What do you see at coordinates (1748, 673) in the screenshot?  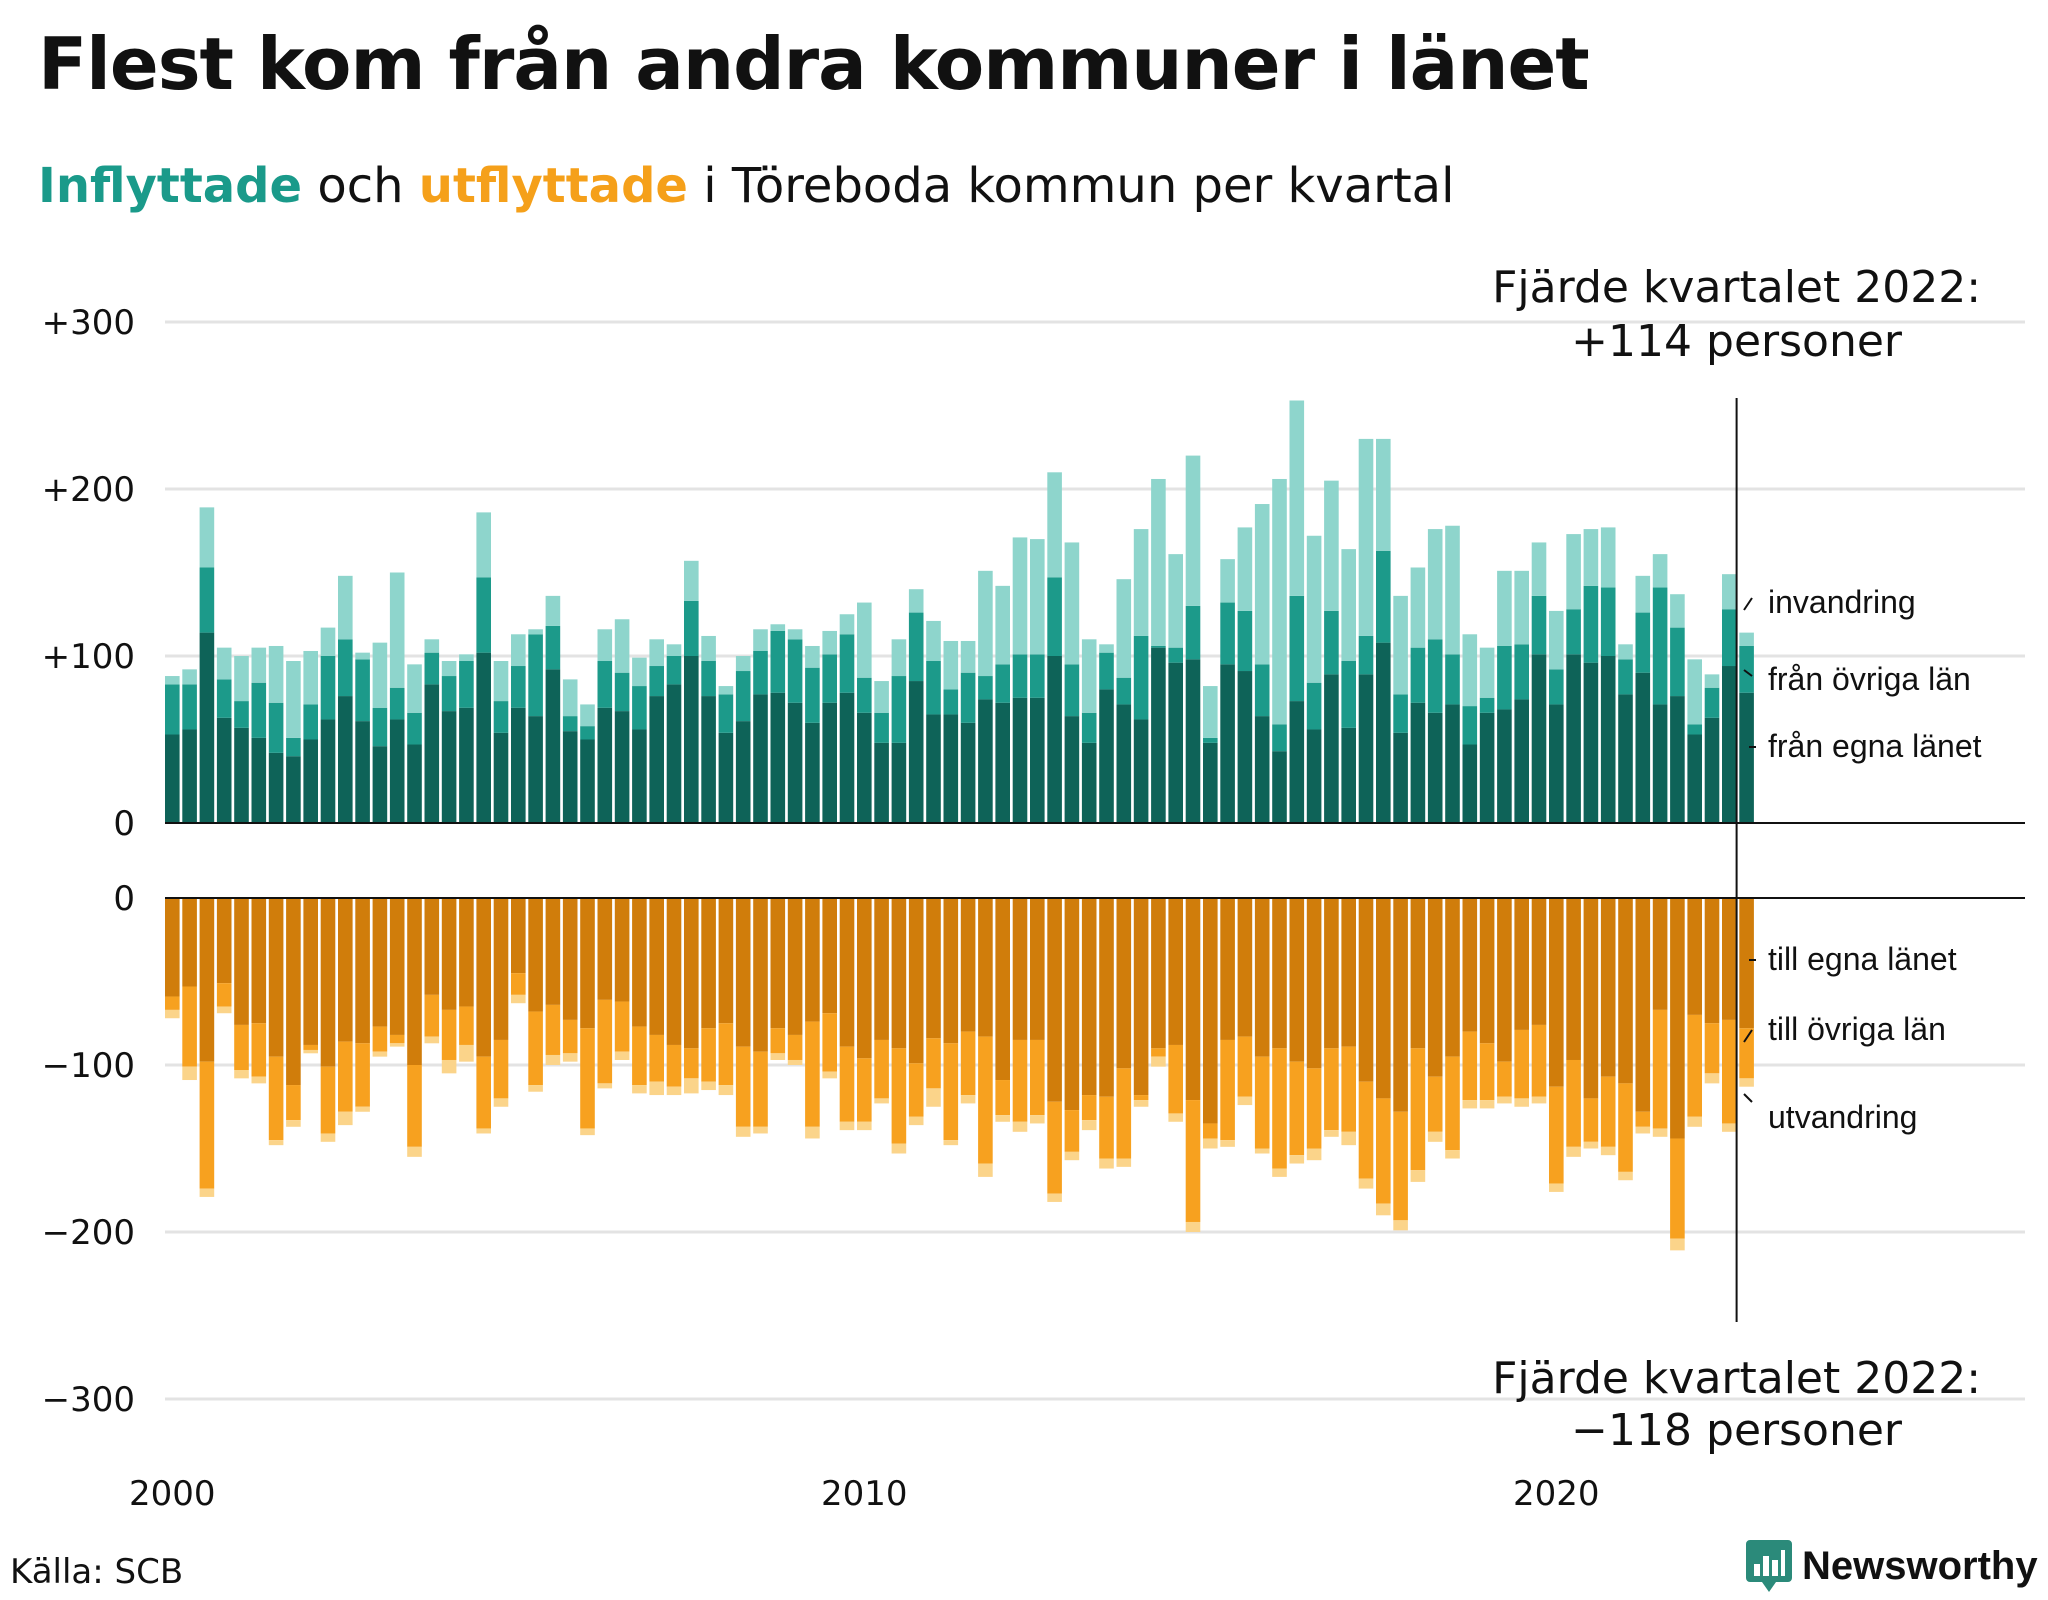 I see `leader-ovriga` at bounding box center [1748, 673].